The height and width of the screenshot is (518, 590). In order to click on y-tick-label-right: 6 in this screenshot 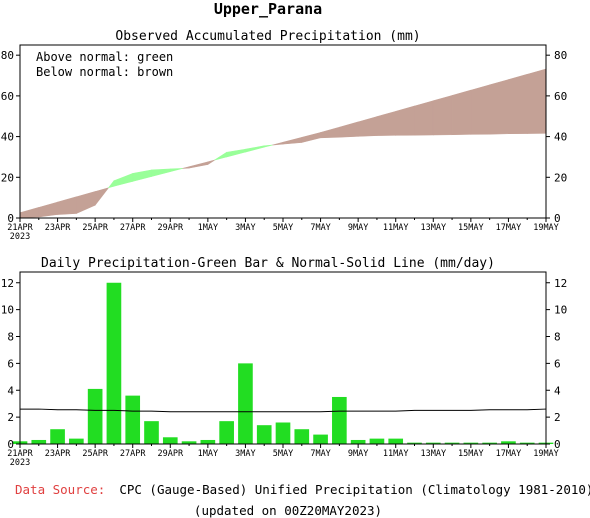, I will do `click(557, 363)`.